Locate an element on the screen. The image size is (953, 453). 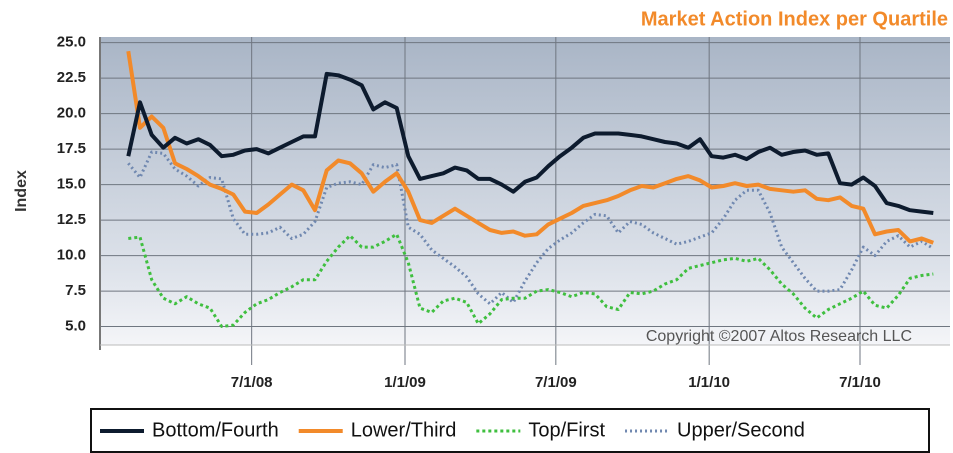
y-tick-label: 20.0 is located at coordinates (71, 113).